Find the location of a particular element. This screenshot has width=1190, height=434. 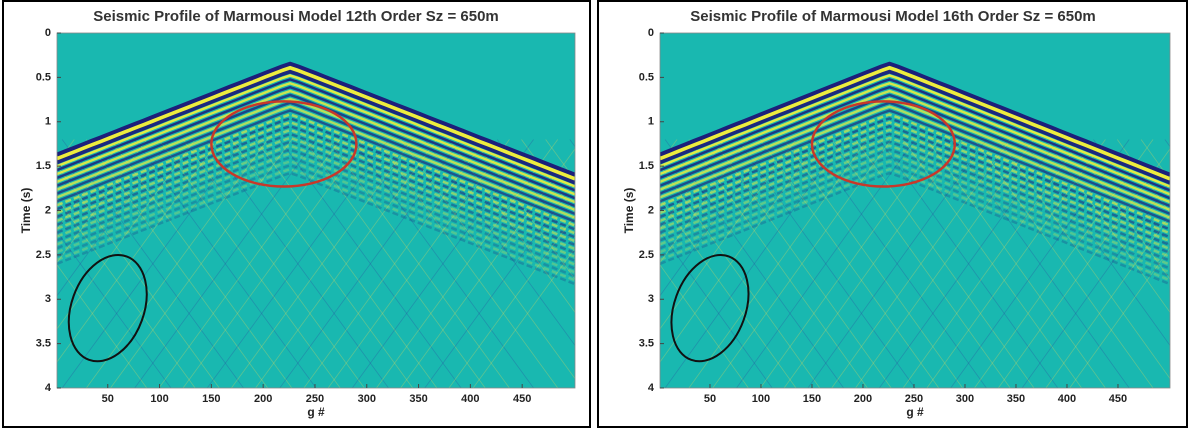

x-tick-label: 350 is located at coordinates (1016, 399).